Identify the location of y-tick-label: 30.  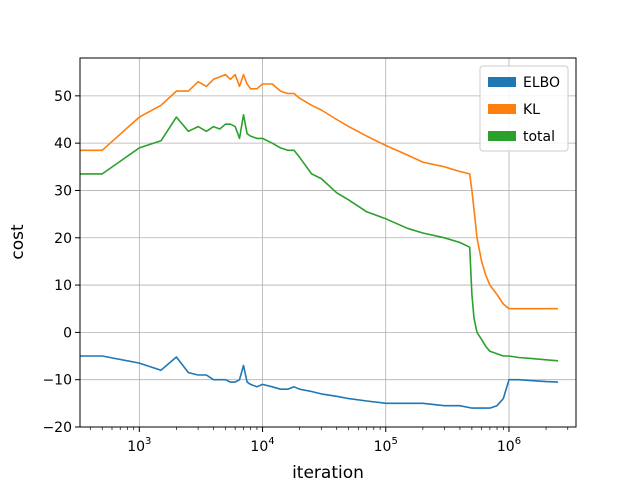
(63, 191).